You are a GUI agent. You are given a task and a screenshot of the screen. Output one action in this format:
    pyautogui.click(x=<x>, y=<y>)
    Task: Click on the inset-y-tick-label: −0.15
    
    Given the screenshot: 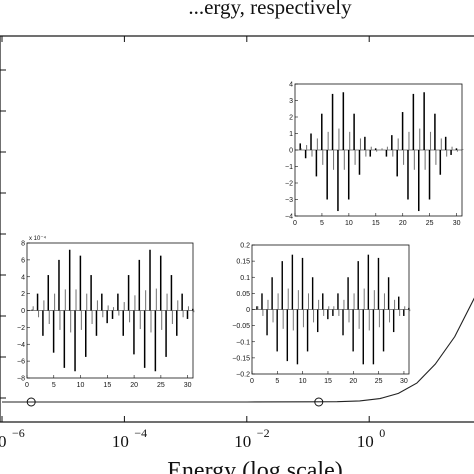 What is the action you would take?
    pyautogui.click(x=241, y=358)
    